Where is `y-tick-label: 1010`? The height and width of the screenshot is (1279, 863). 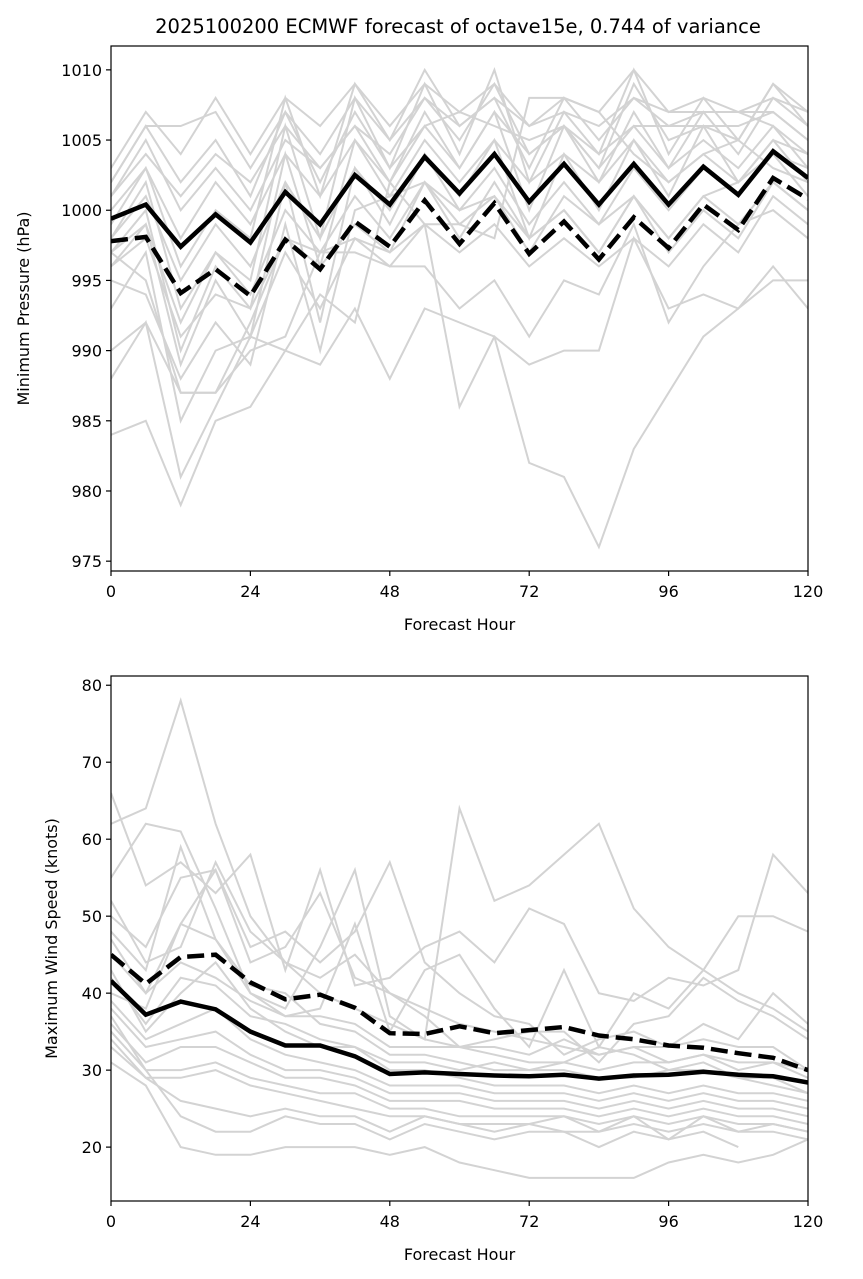 y-tick-label: 1010 is located at coordinates (81, 70).